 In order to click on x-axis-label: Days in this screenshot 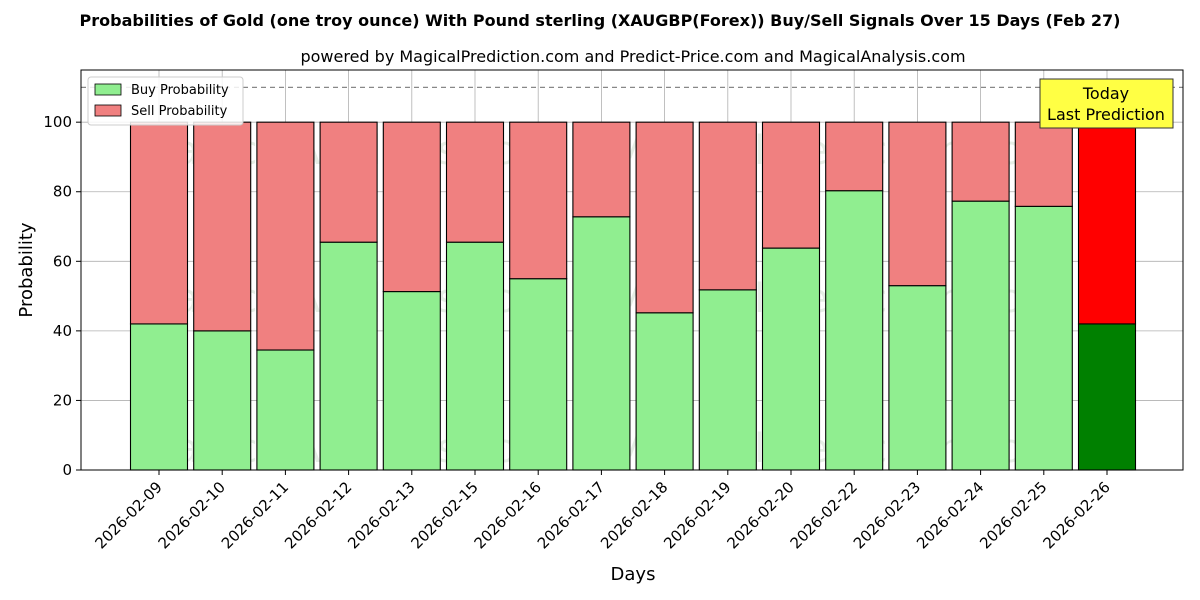, I will do `click(633, 574)`.